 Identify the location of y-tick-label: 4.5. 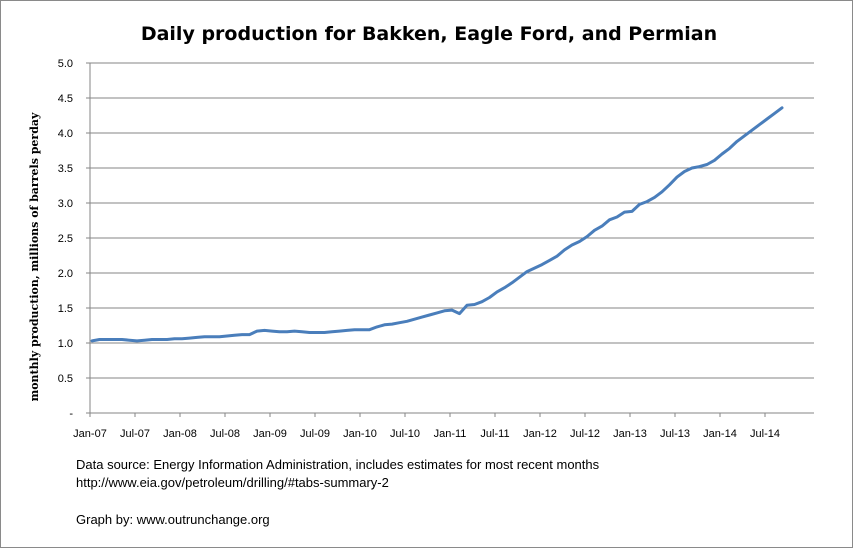
(65, 99).